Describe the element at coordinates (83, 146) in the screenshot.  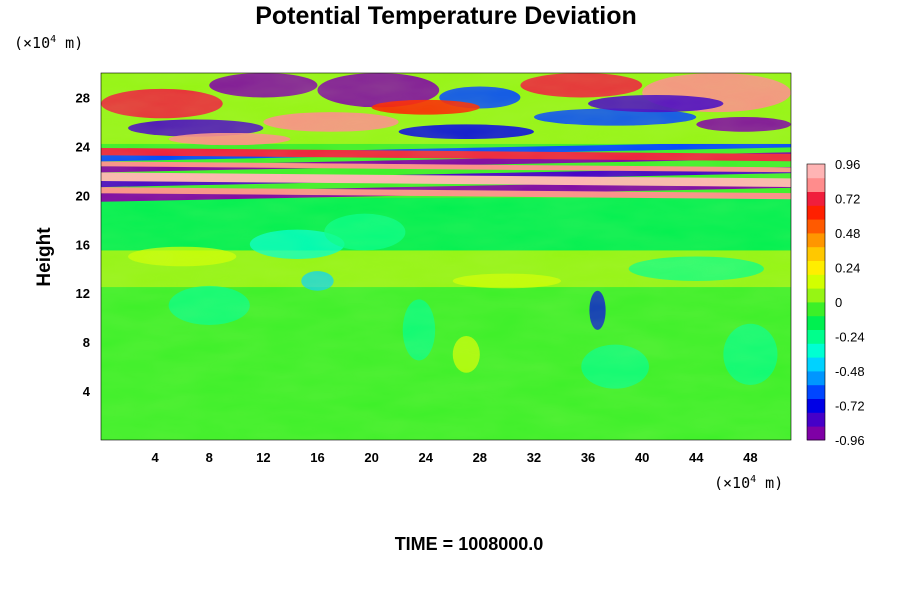
I see `y-tick-label: 24` at that location.